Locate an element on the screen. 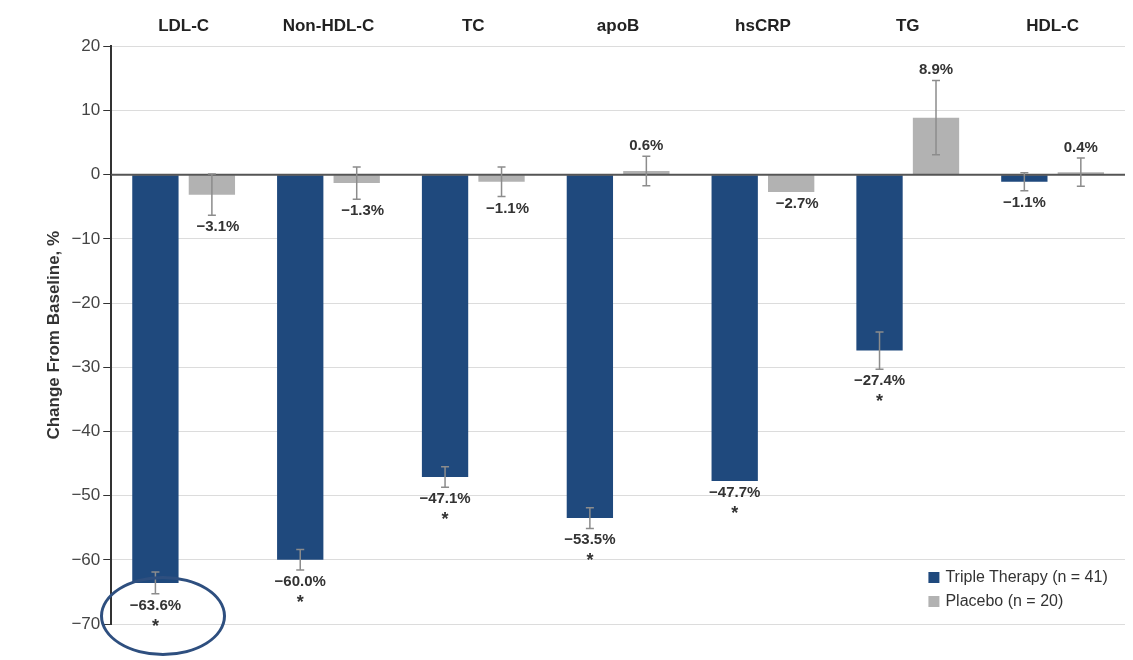  y-tick-label: 20 is located at coordinates (91, 46).